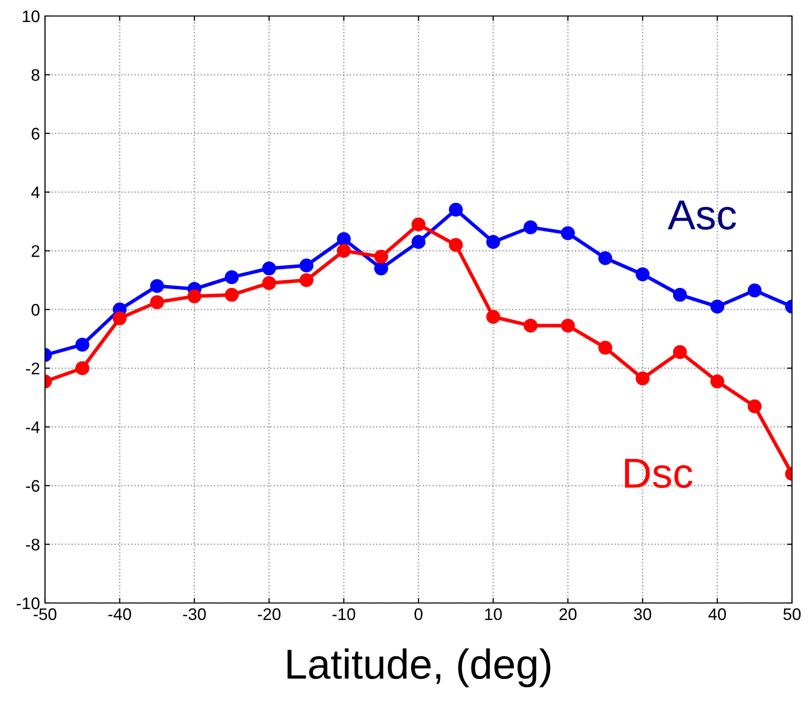 Image resolution: width=811 pixels, height=702 pixels. What do you see at coordinates (493, 614) in the screenshot?
I see `x-tick-label: 10` at bounding box center [493, 614].